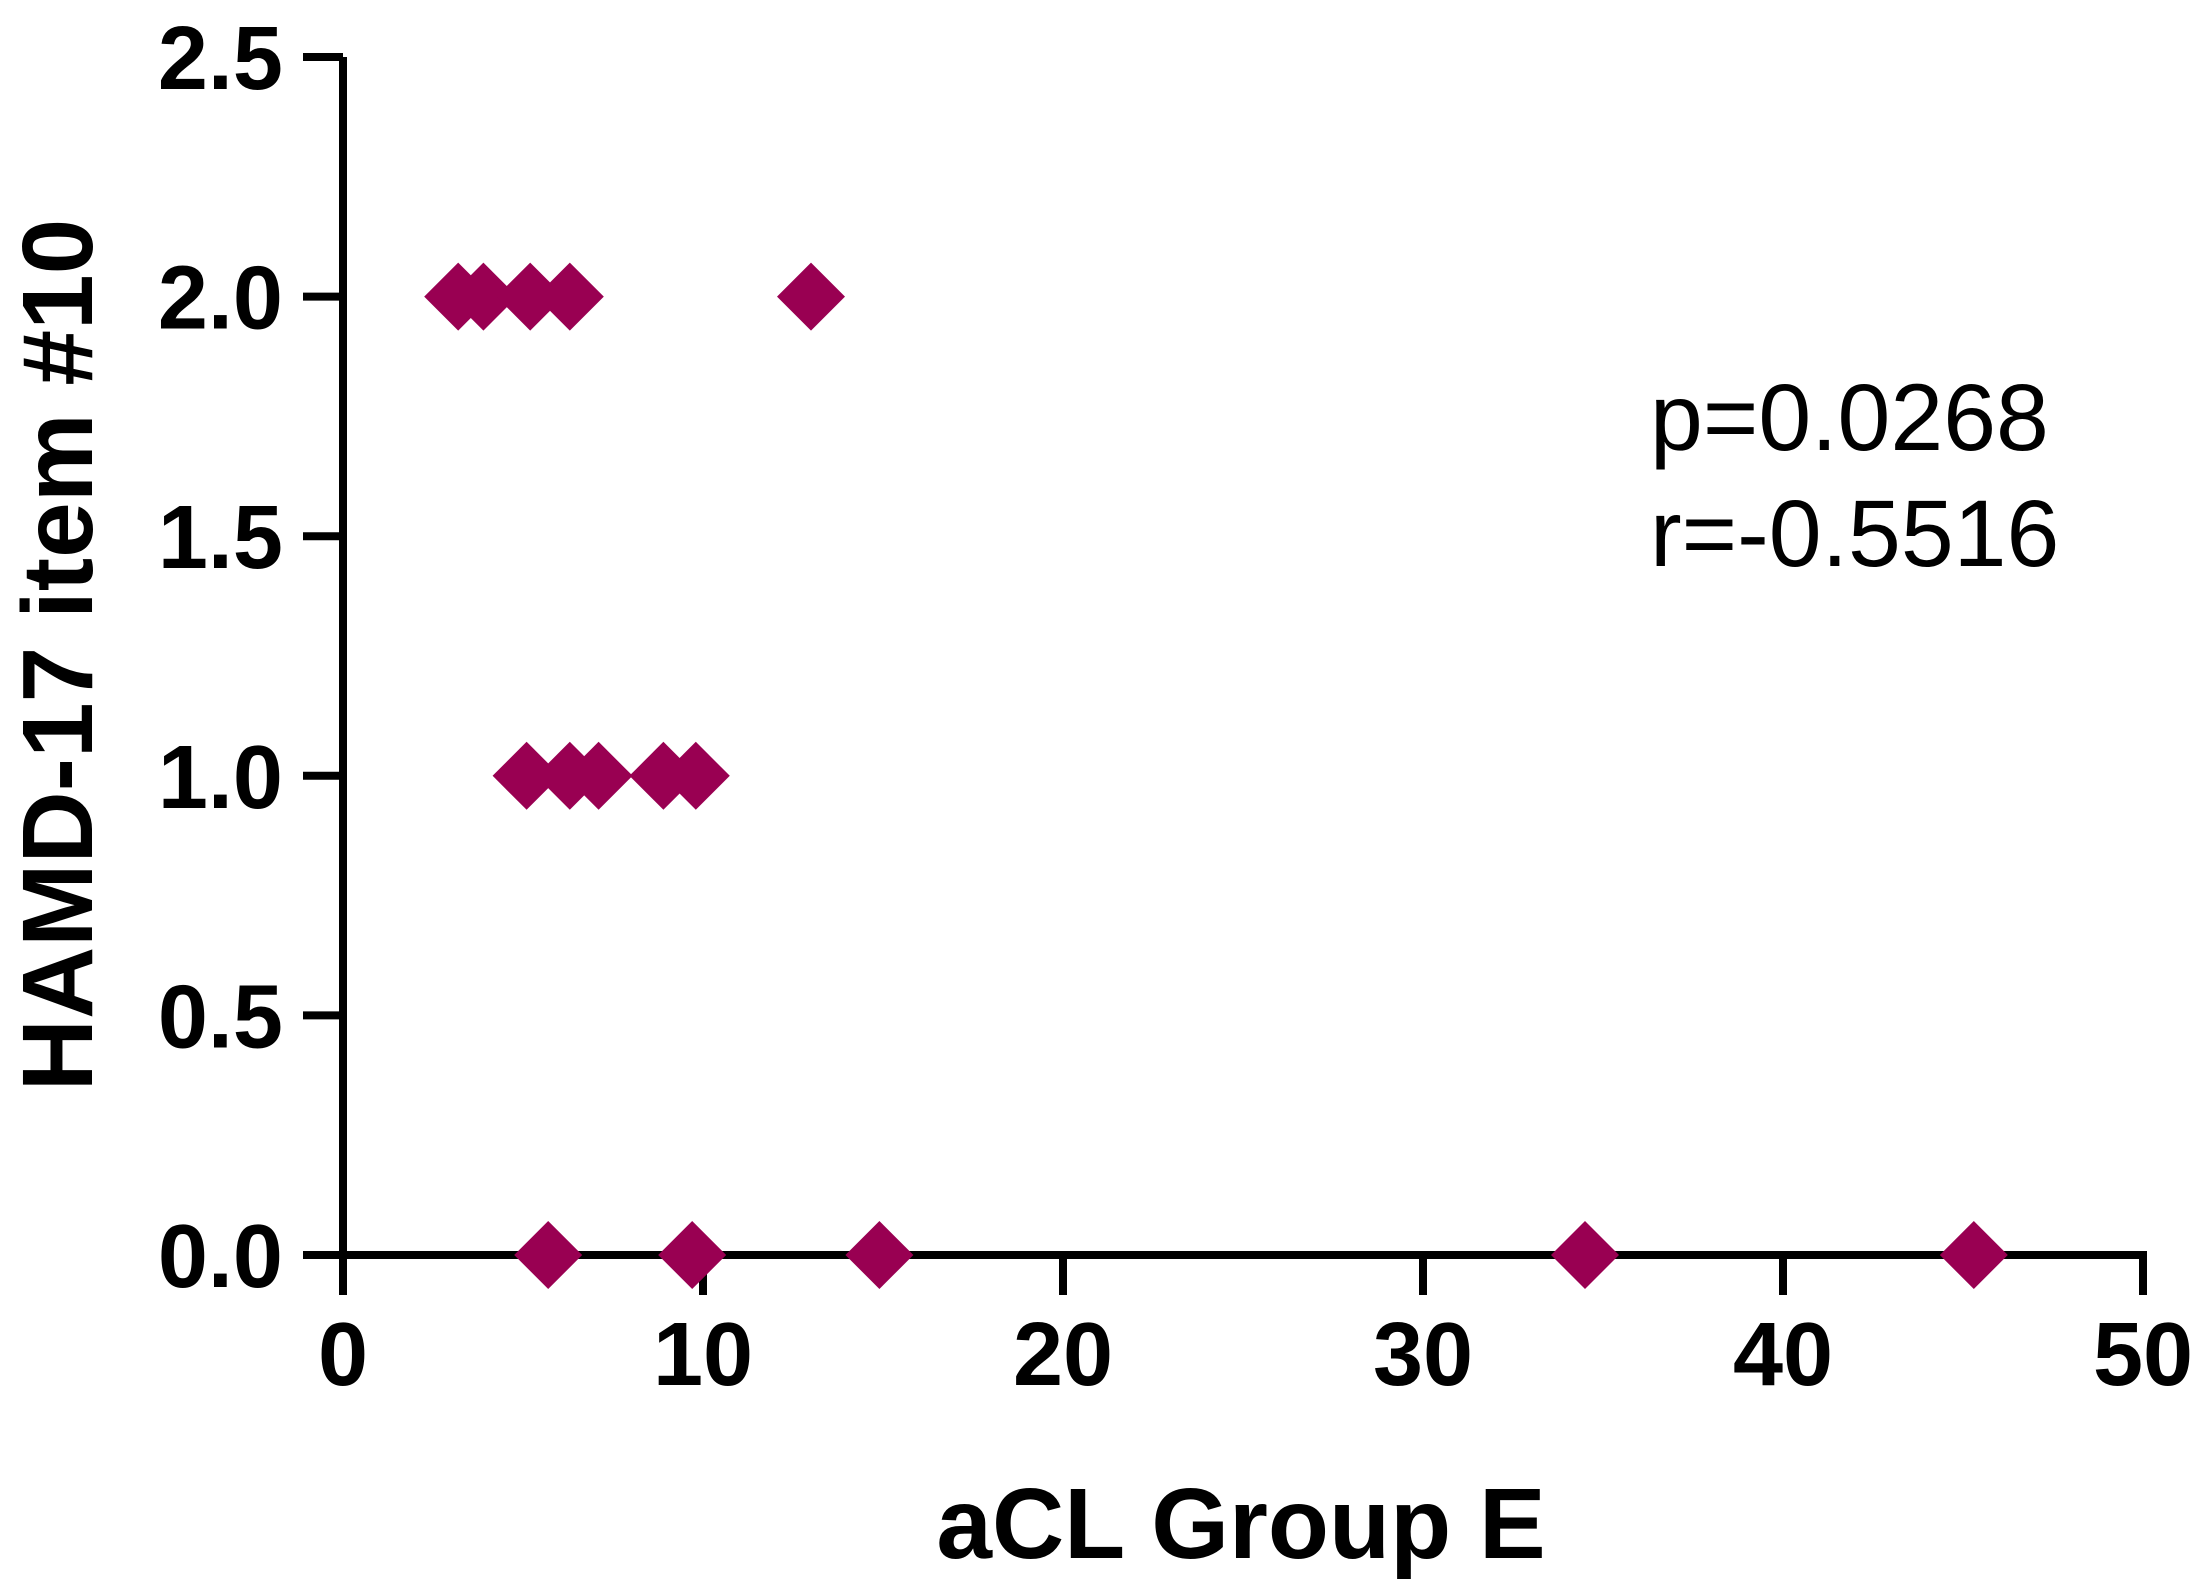 The image size is (2203, 1592). Describe the element at coordinates (2143, 1355) in the screenshot. I see `x-tick-label: 50` at that location.